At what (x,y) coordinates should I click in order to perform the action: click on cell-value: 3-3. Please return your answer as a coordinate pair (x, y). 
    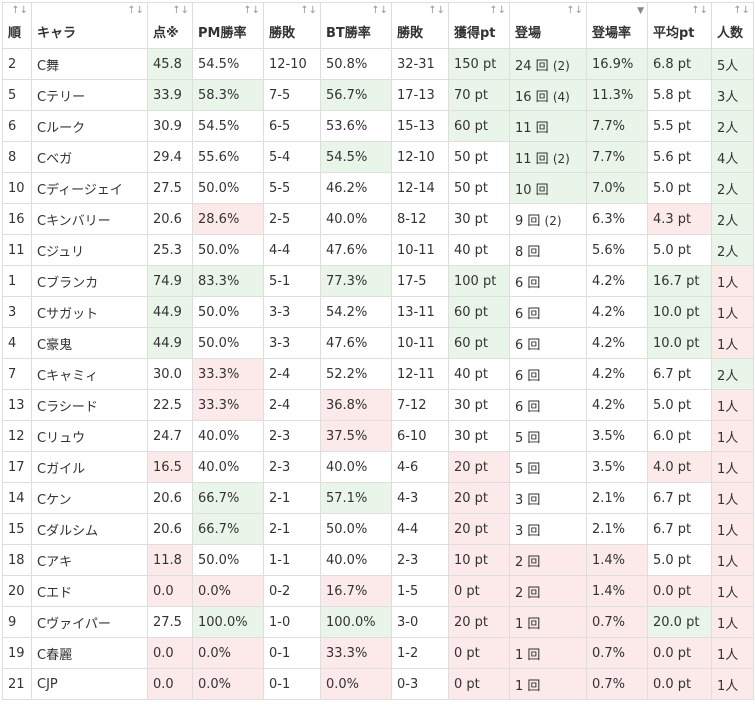
    Looking at the image, I should click on (280, 343).